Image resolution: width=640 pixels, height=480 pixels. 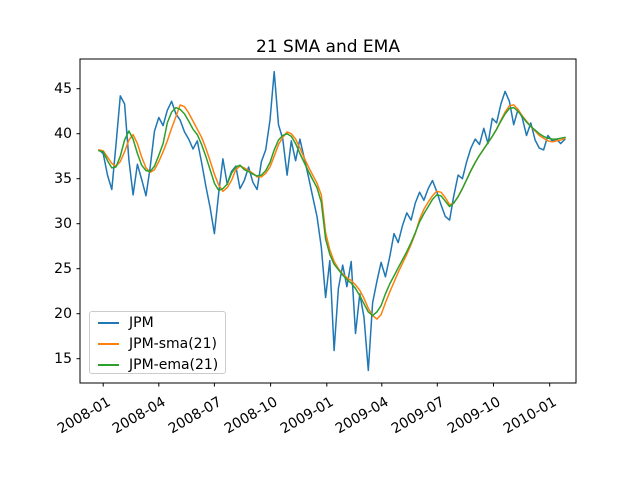 I want to click on jpm-ema-line-swatch, so click(x=108, y=364).